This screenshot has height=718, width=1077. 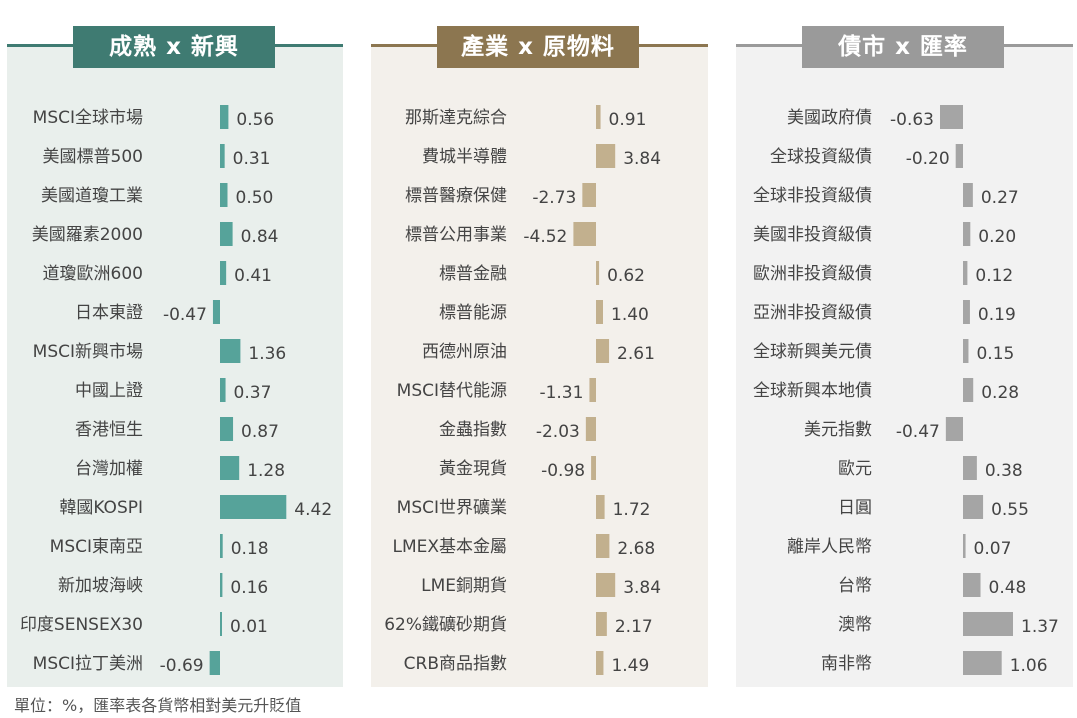 I want to click on category-label: 全球非投資級債, so click(x=812, y=196).